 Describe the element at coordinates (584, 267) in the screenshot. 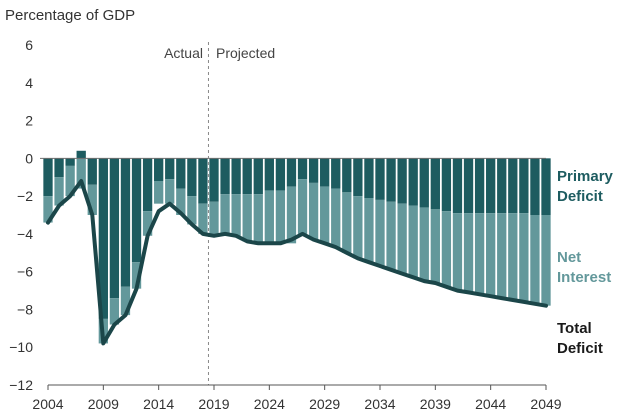

I see `legend-net-interest: Net Interest` at that location.